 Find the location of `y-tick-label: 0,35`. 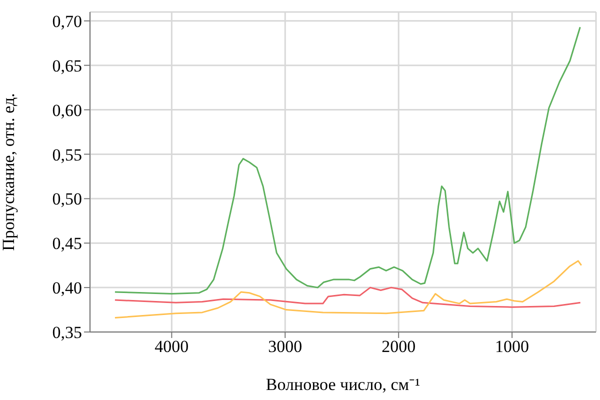

y-tick-label: 0,35 is located at coordinates (67, 332).